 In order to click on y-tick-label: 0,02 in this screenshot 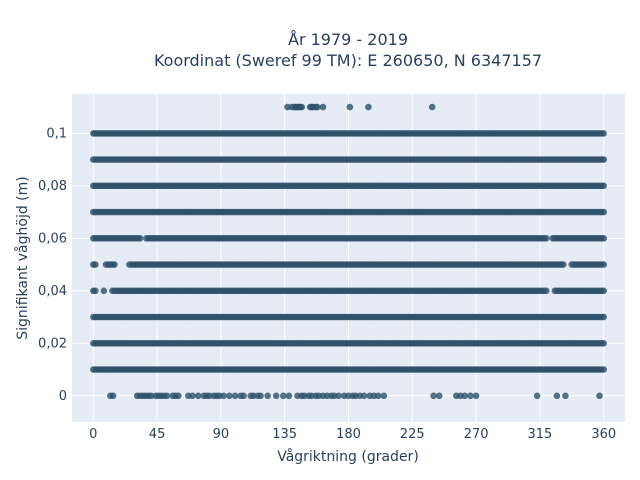, I will do `click(52, 343)`.